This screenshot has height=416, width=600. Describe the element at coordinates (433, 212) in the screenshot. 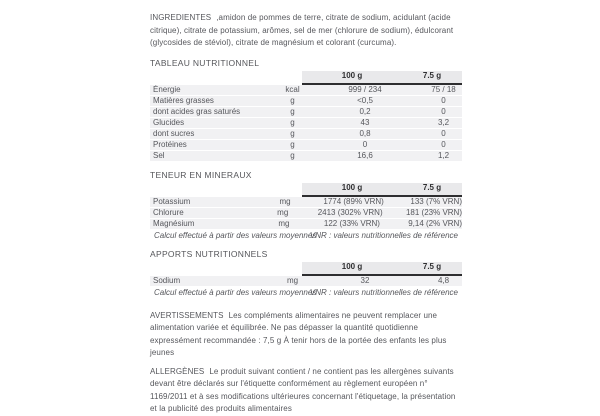

I see `value-7-5g: 181 (23% VRN)` at that location.